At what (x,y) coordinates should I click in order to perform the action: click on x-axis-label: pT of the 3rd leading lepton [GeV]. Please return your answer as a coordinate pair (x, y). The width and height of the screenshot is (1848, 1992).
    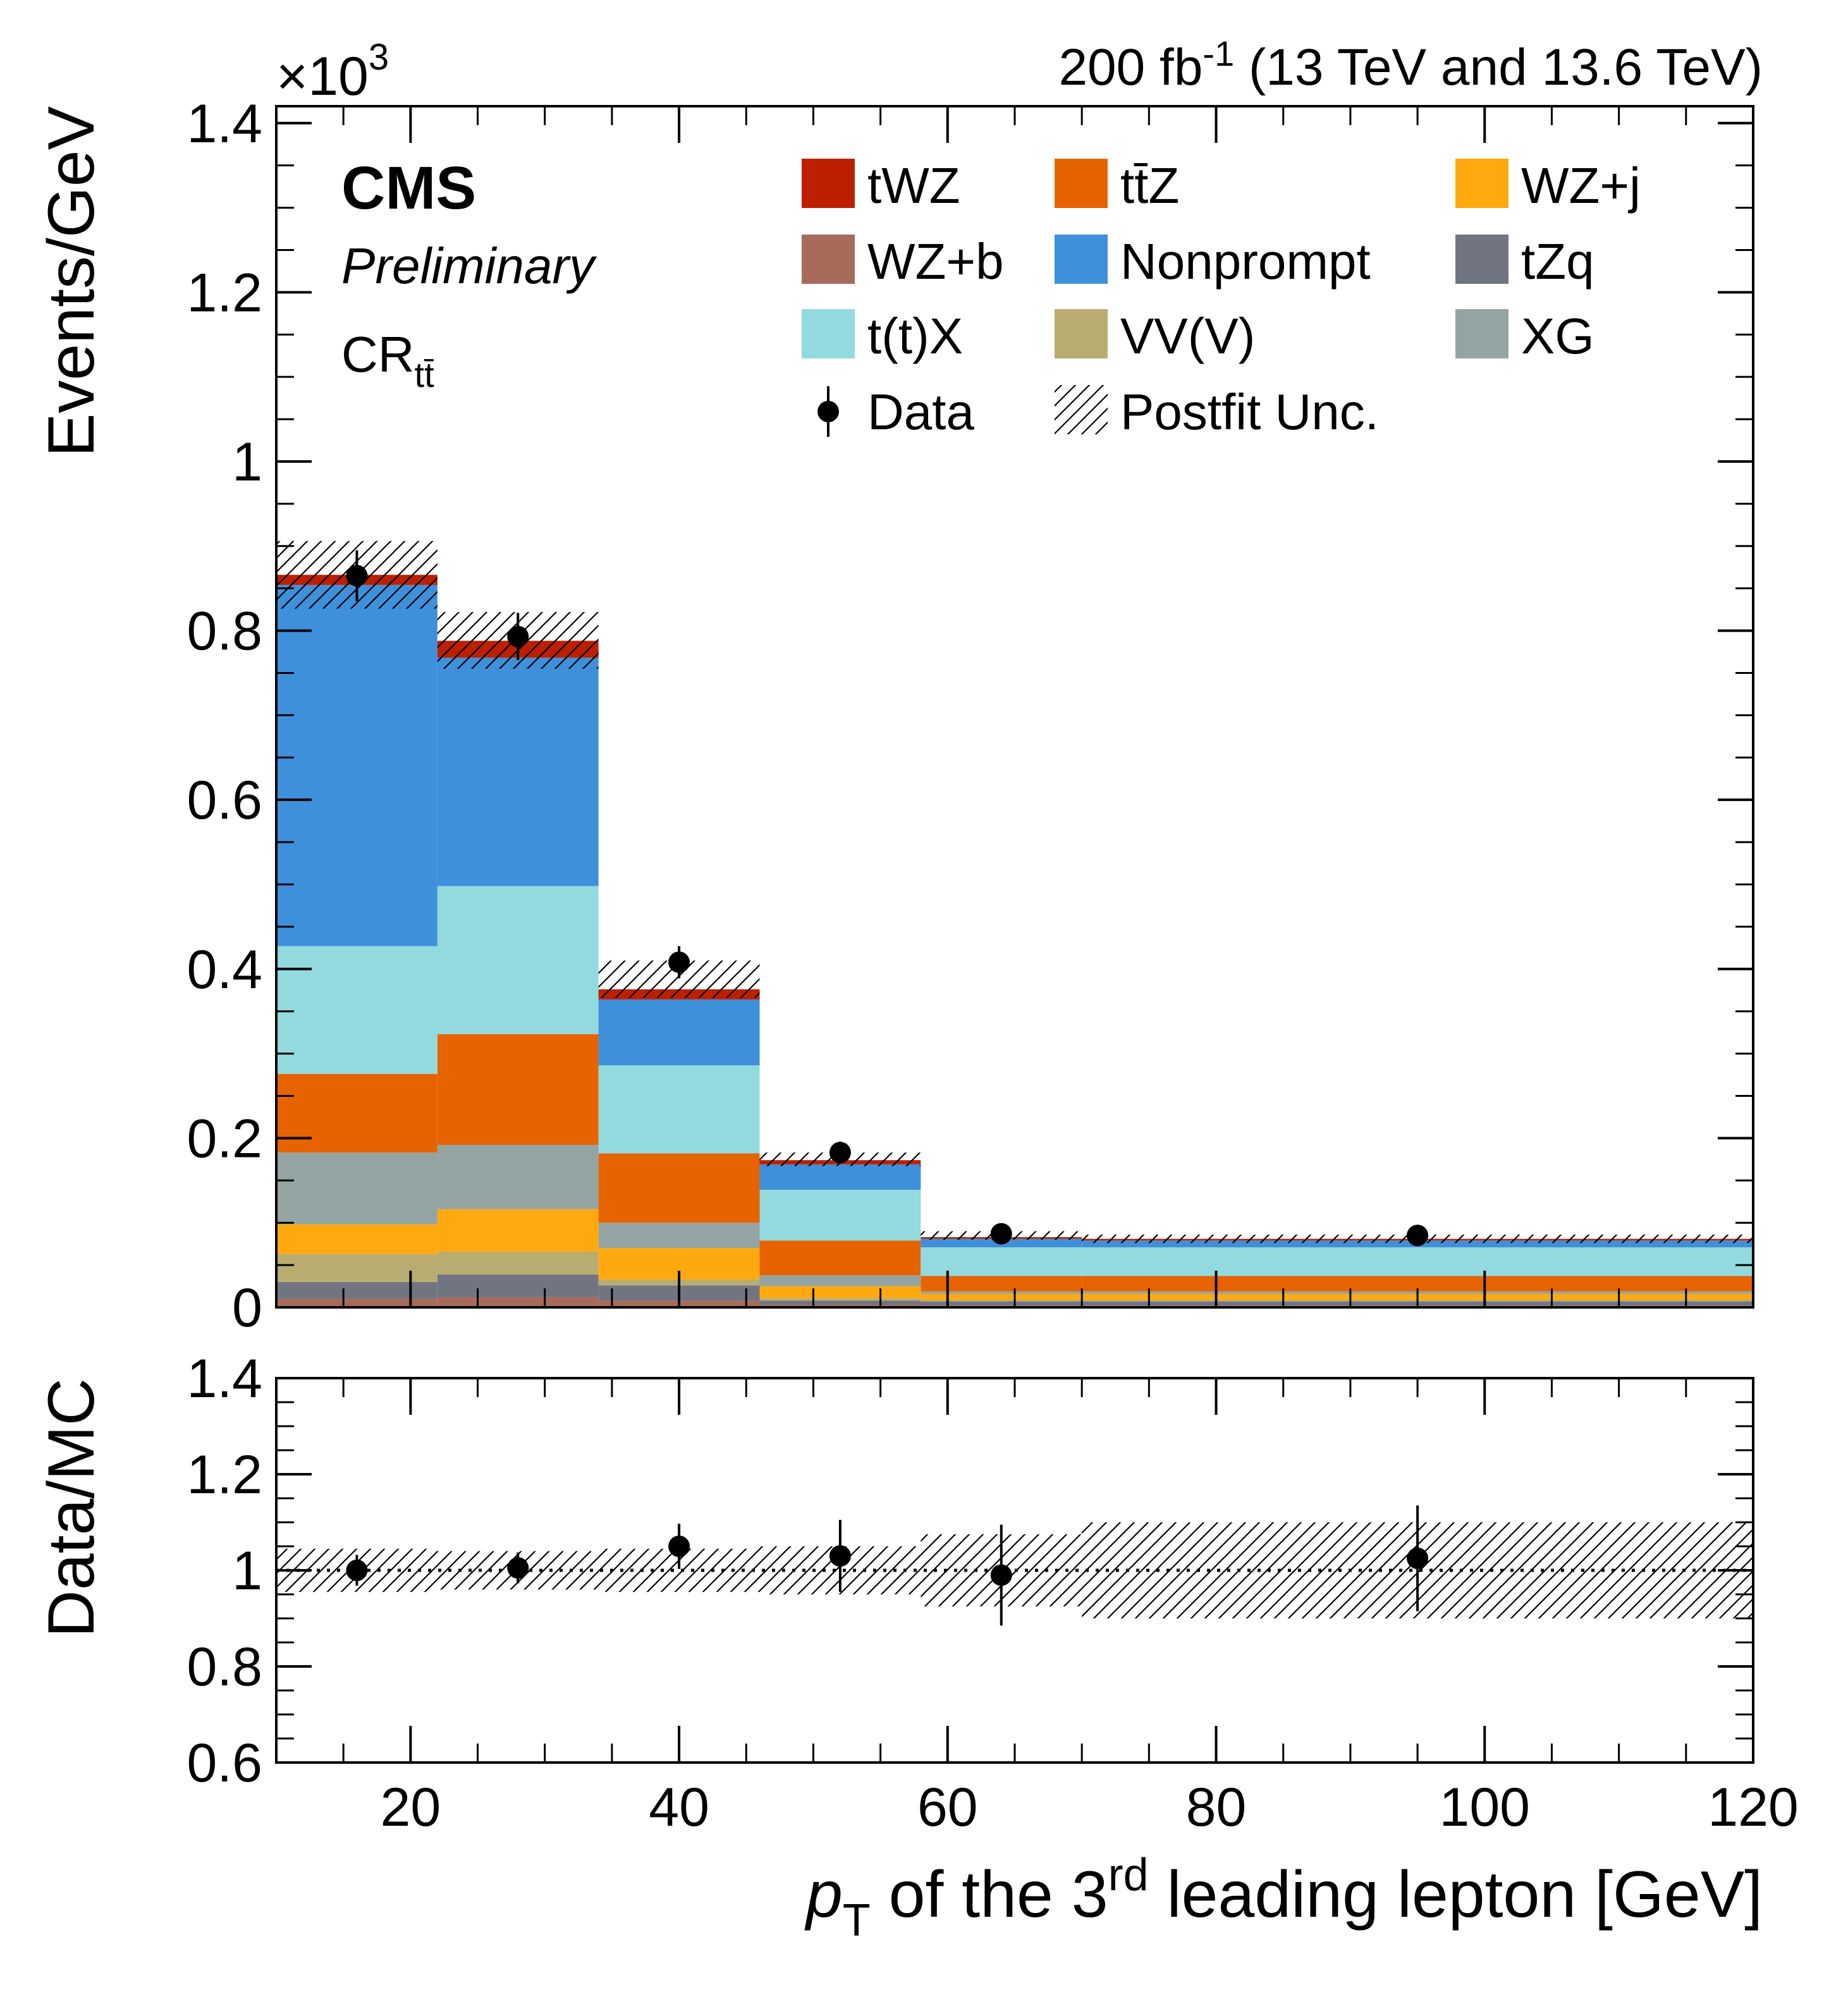
    Looking at the image, I should click on (1283, 1898).